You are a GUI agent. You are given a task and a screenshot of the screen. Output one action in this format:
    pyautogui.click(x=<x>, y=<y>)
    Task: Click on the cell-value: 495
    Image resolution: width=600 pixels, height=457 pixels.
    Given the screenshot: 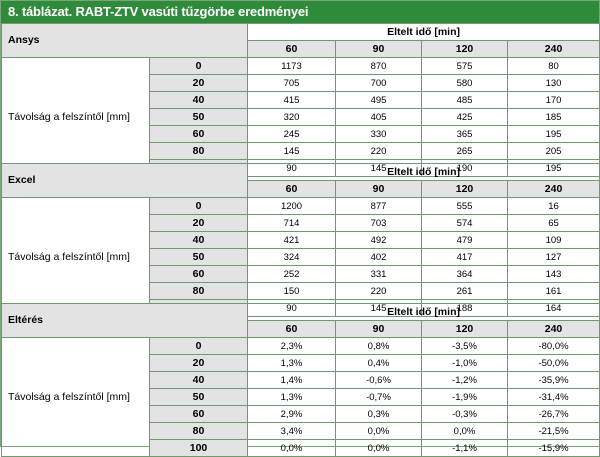 What is the action you would take?
    pyautogui.click(x=379, y=100)
    